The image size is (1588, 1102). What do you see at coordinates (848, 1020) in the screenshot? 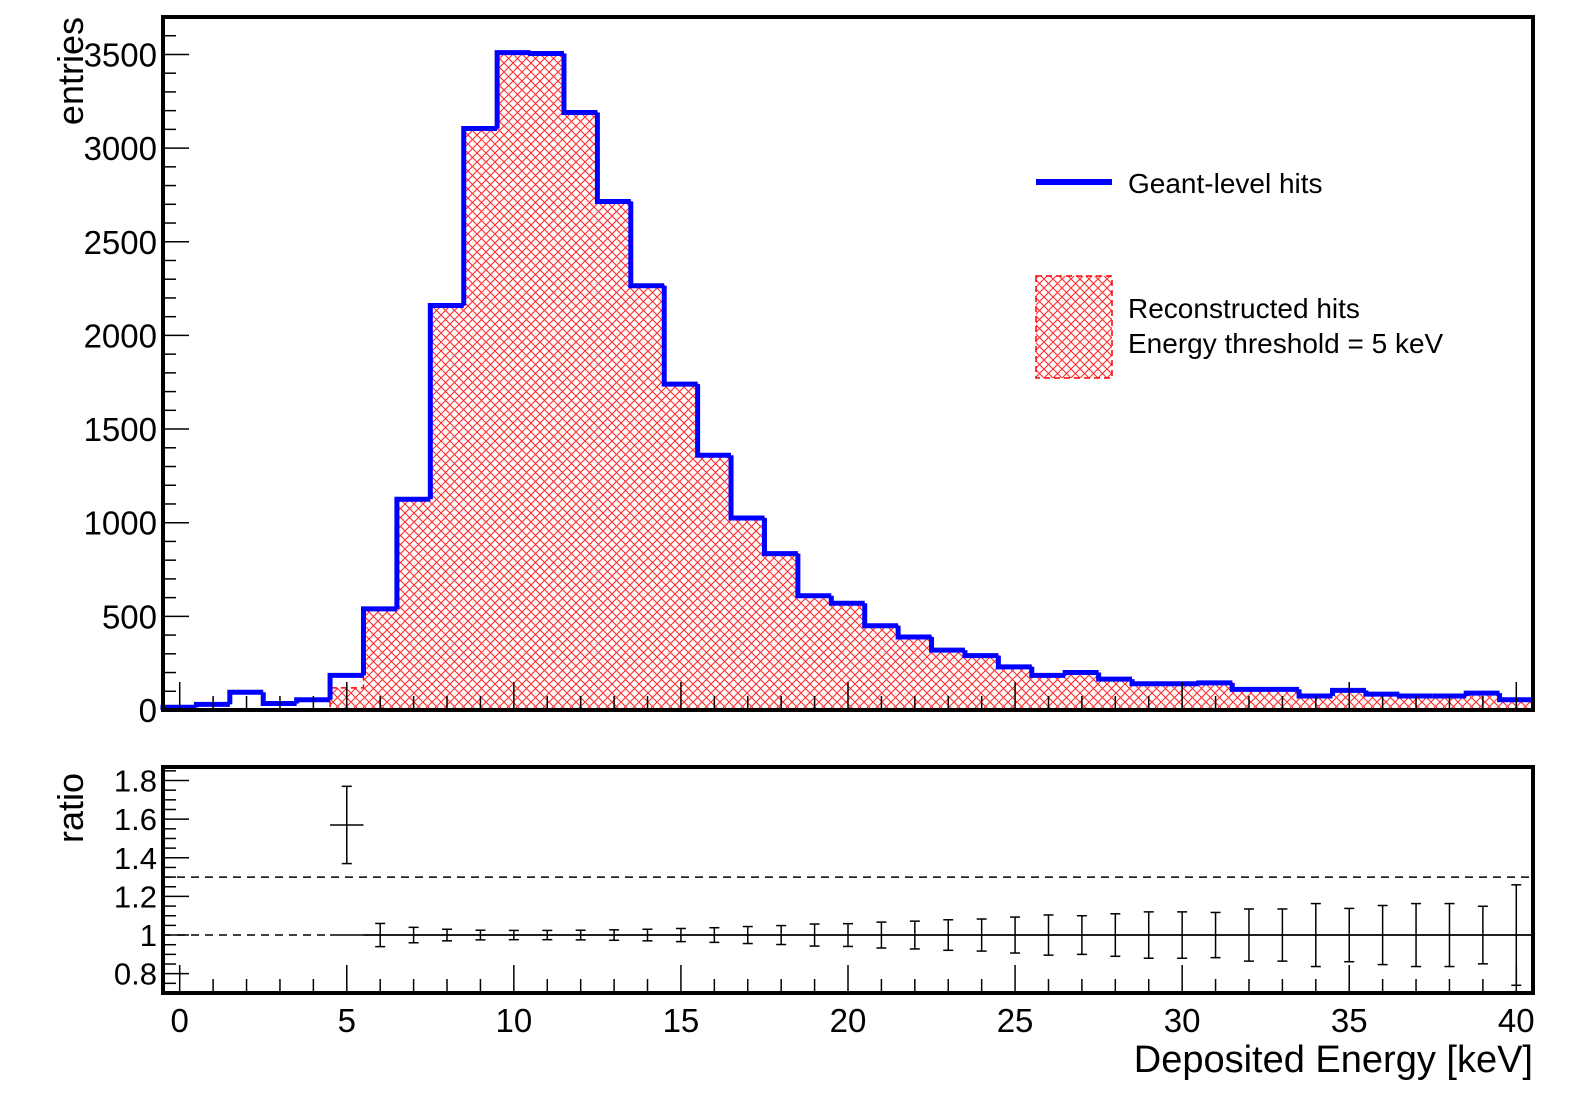
I see `x-tick-label: 20` at bounding box center [848, 1020].